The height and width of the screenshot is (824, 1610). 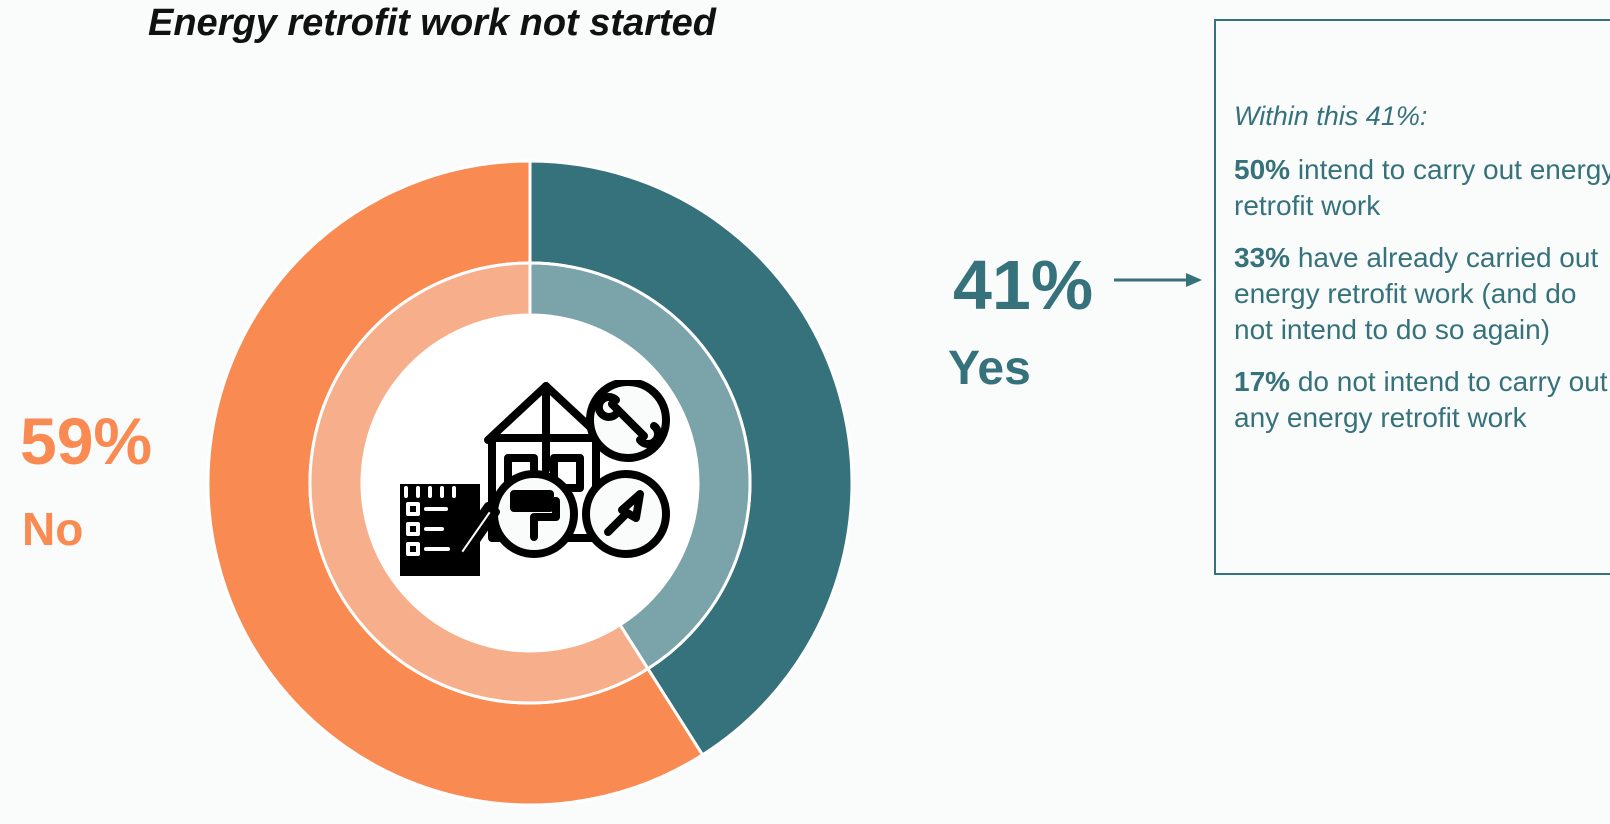 I want to click on callout-item-text: intend to carry out energy retrofit work, so click(x=1422, y=187).